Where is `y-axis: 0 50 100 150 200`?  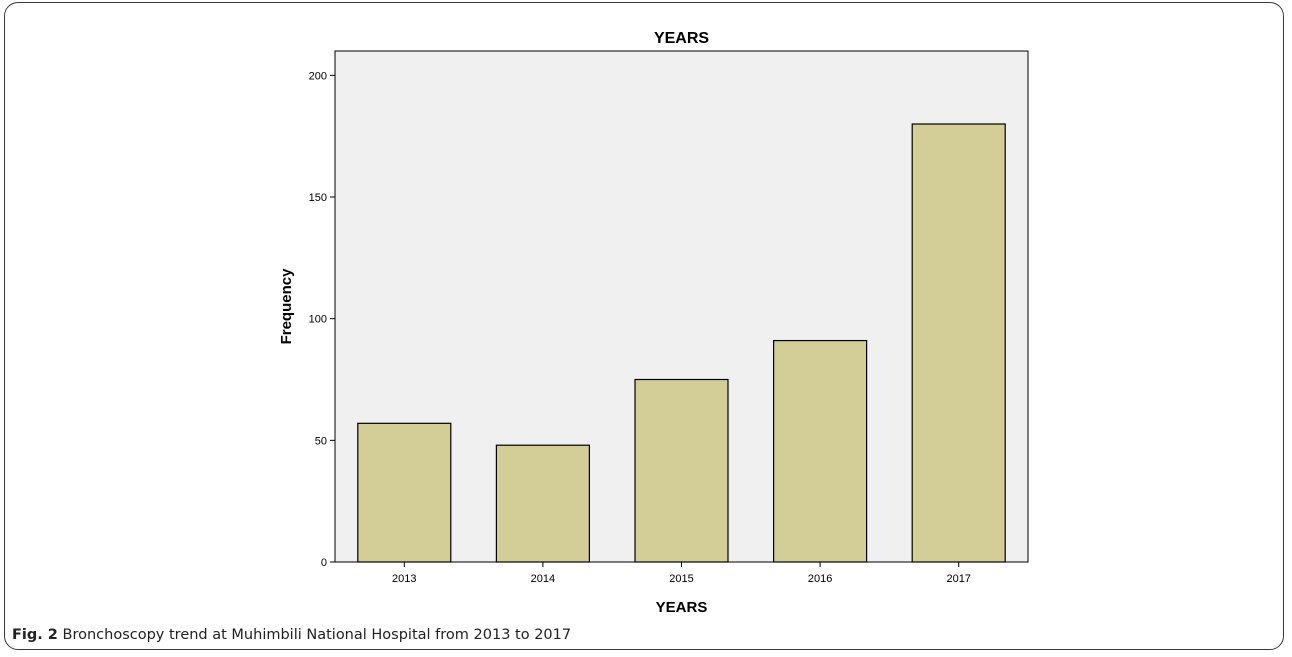
y-axis: 0 50 100 150 200 is located at coordinates (322, 319).